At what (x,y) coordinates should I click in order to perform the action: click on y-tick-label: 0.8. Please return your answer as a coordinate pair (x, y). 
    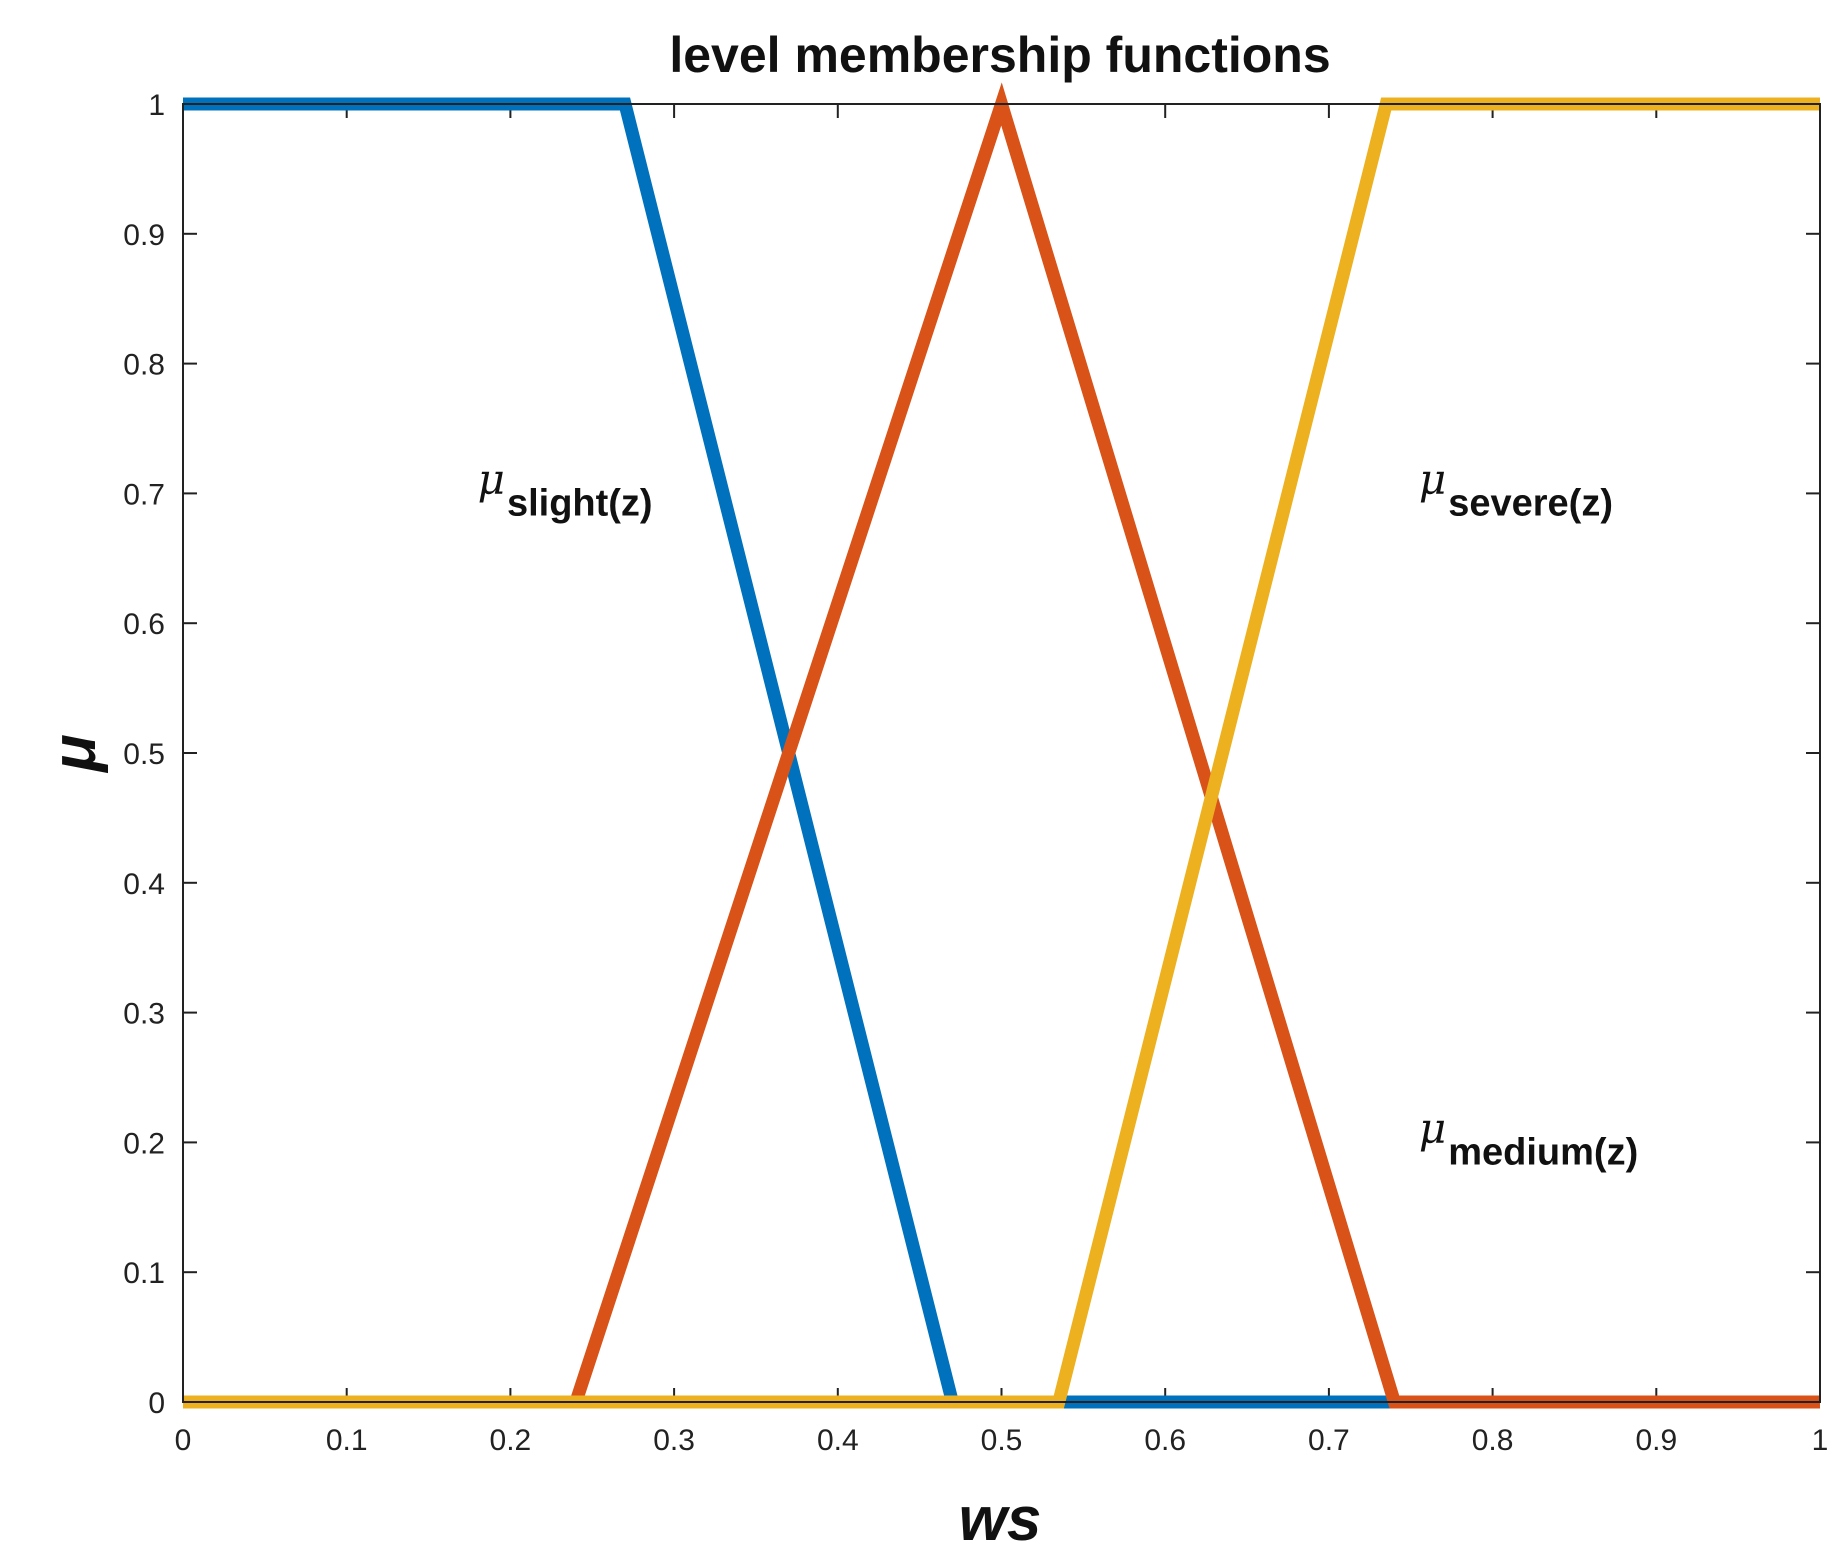
    Looking at the image, I should click on (144, 365).